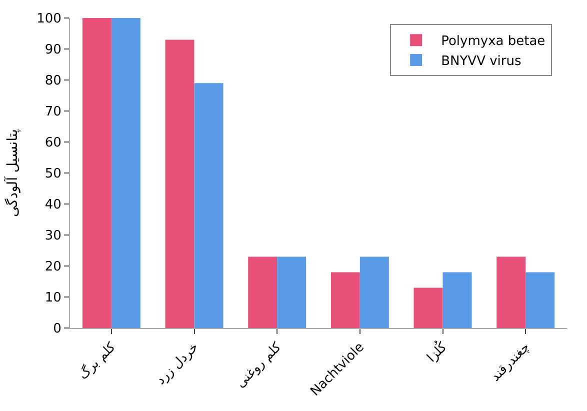 This screenshot has height=411, width=587. I want to click on y-tick-label: 70, so click(53, 112).